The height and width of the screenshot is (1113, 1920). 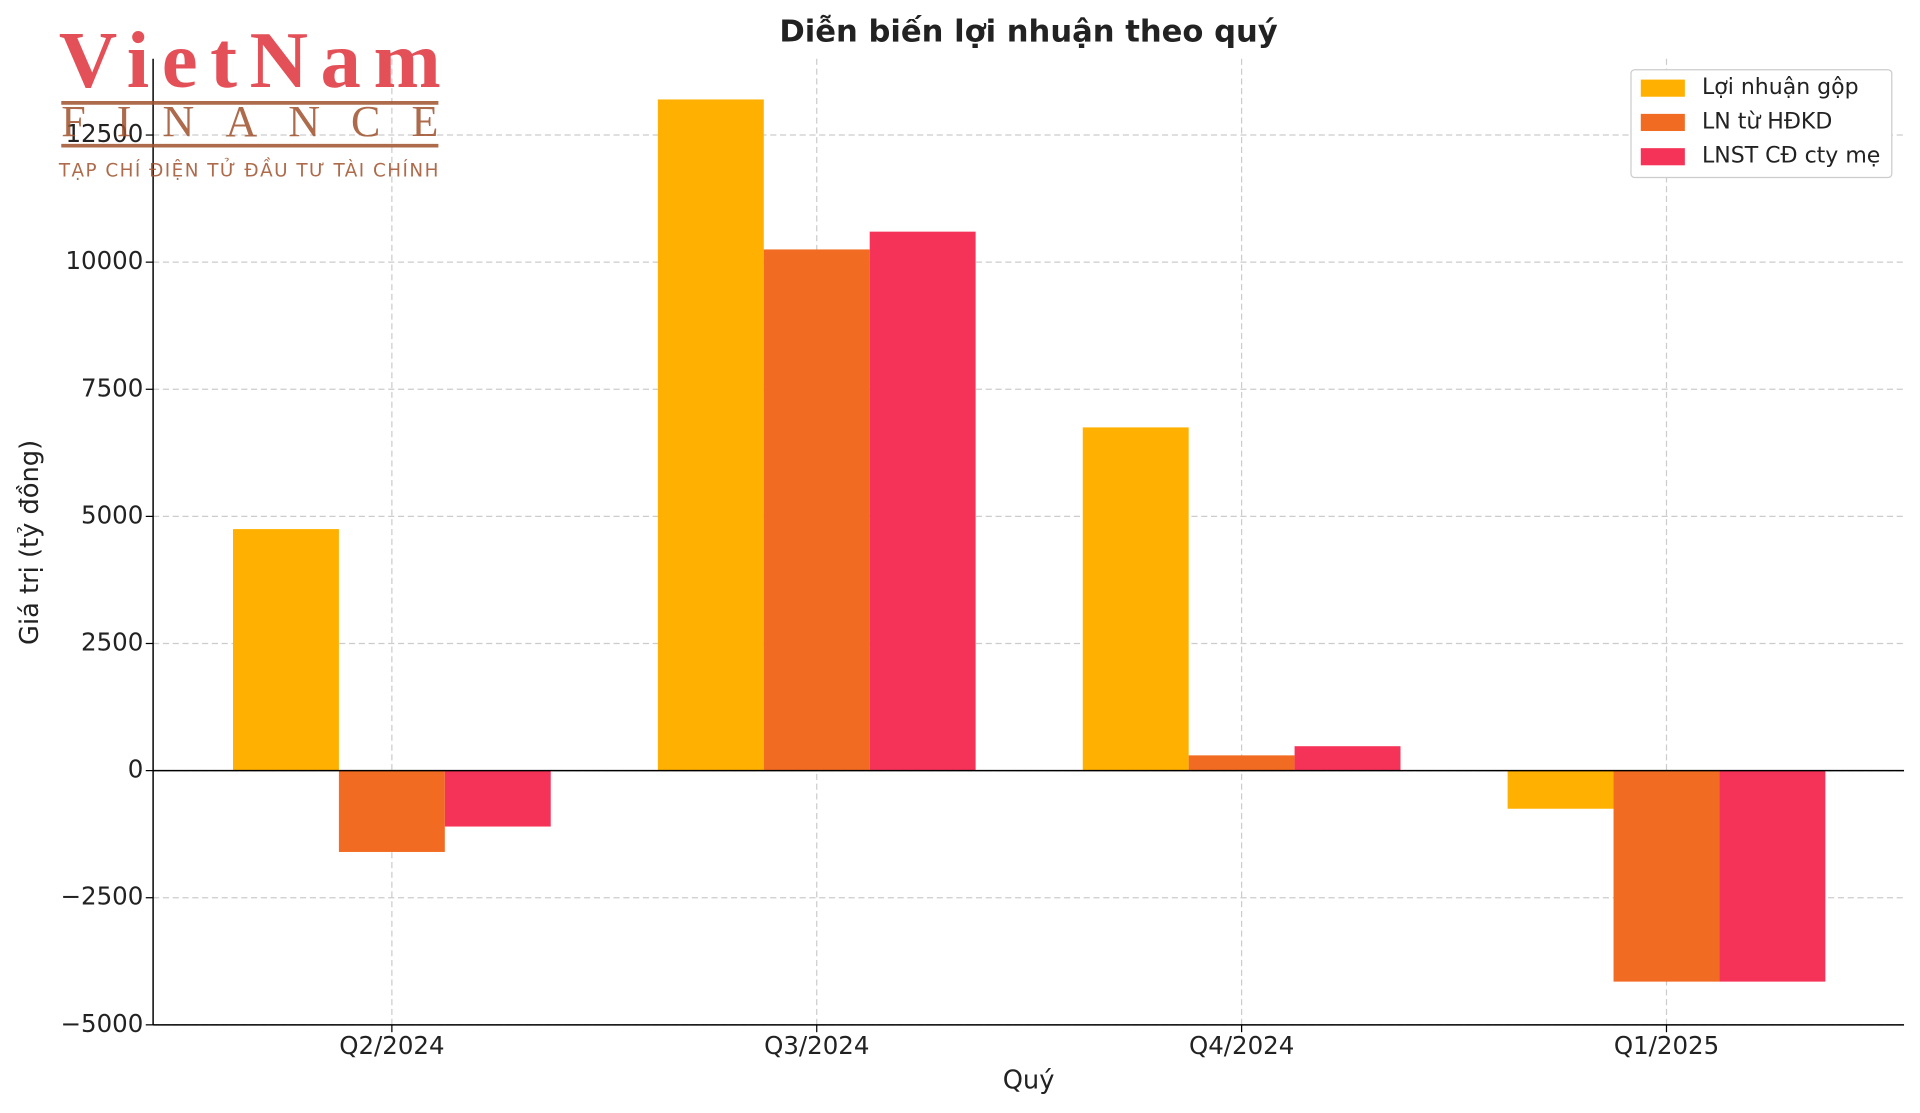 What do you see at coordinates (102, 896) in the screenshot?
I see `y-tick-label: −2500` at bounding box center [102, 896].